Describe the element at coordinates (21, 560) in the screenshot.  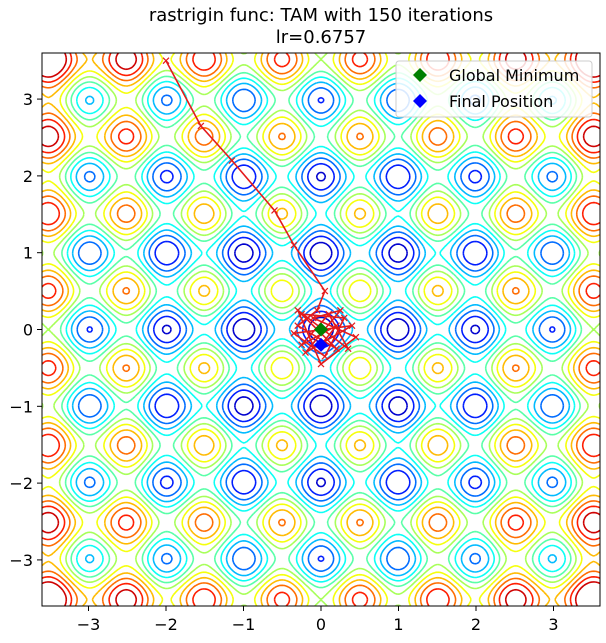
I see `y-tick-label: −3` at that location.